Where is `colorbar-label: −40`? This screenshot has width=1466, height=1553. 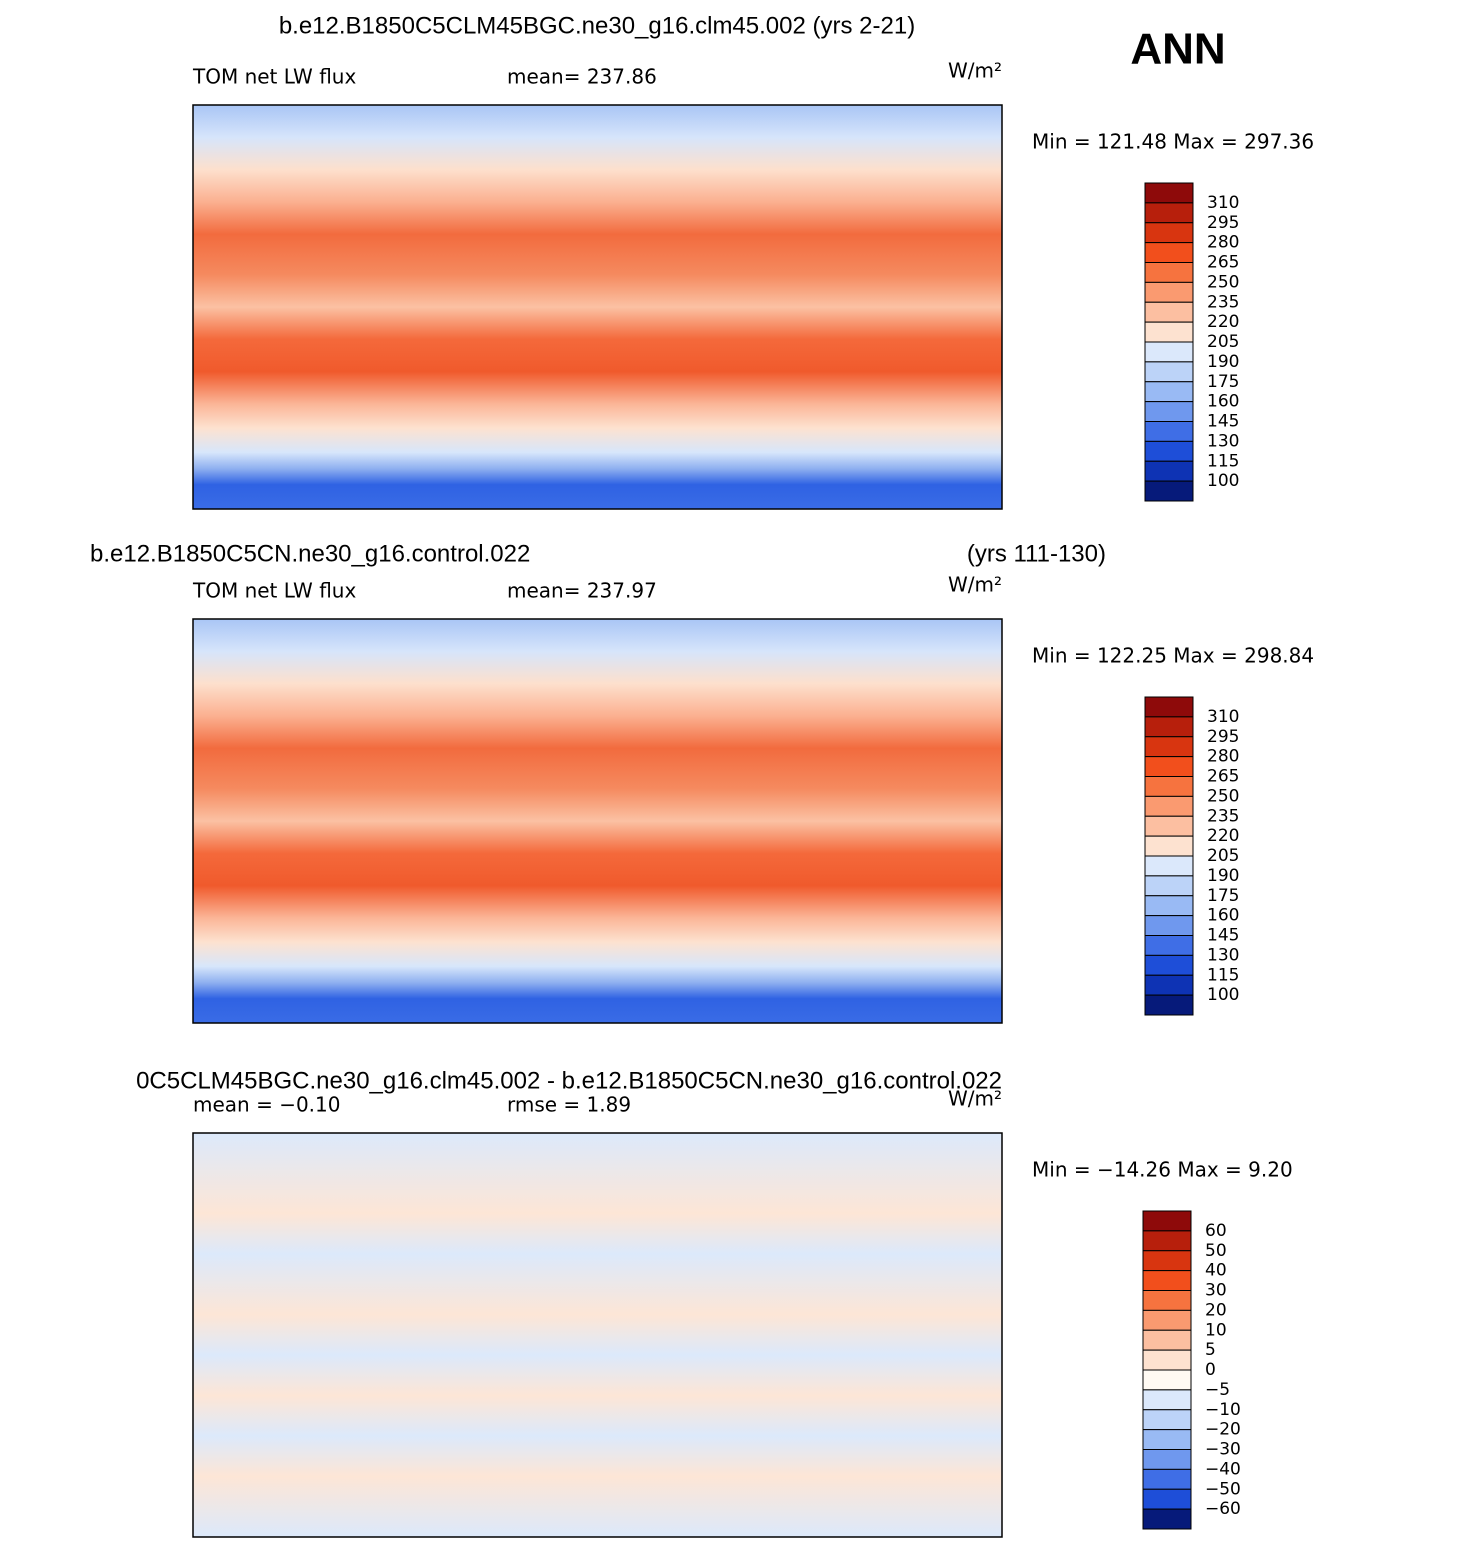 colorbar-label: −40 is located at coordinates (1223, 1469).